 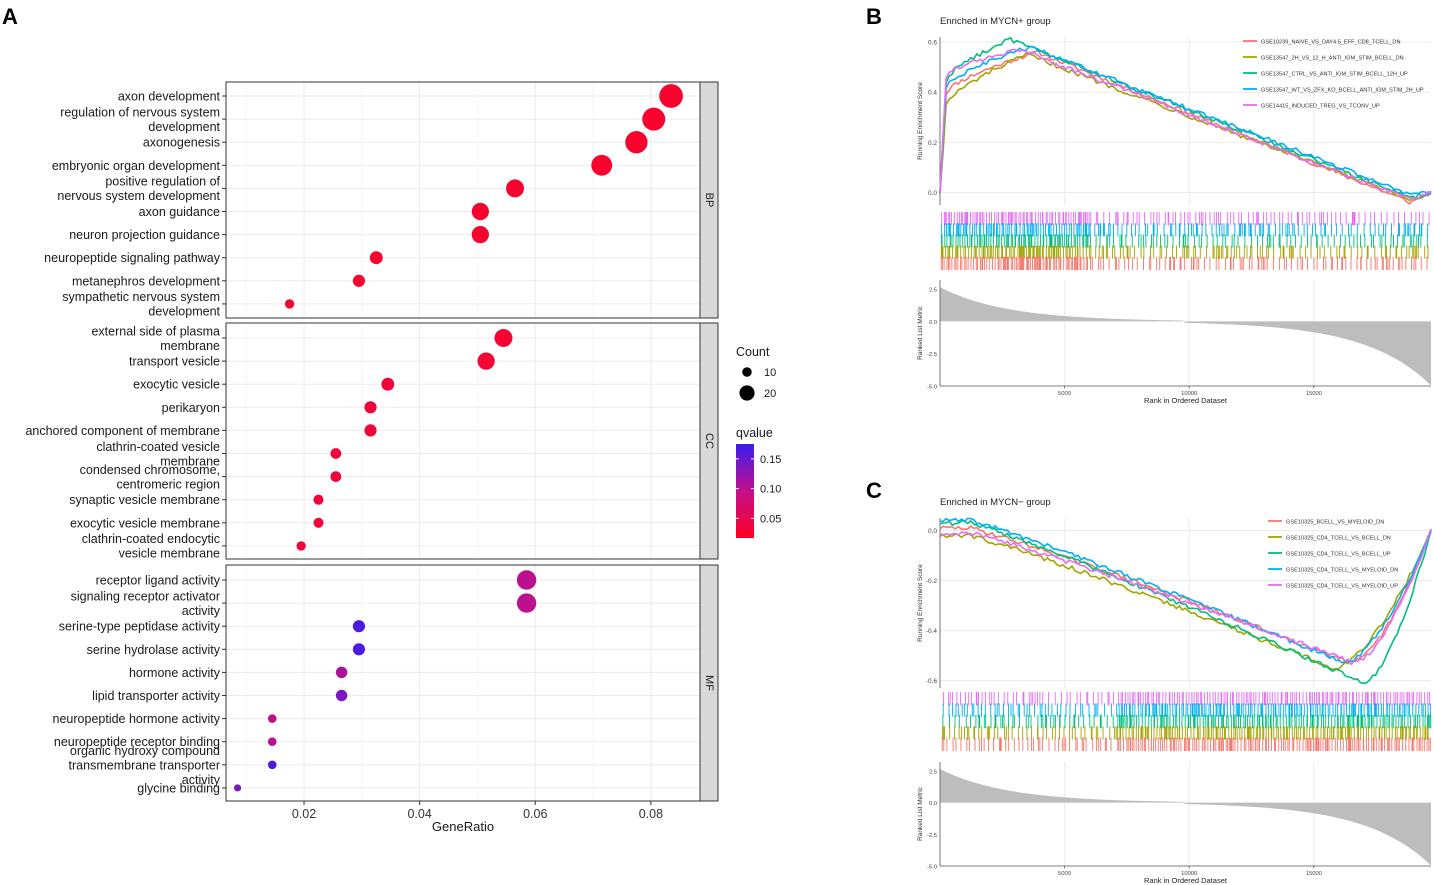 I want to click on go-term-label: axon guidance, so click(x=179, y=212).